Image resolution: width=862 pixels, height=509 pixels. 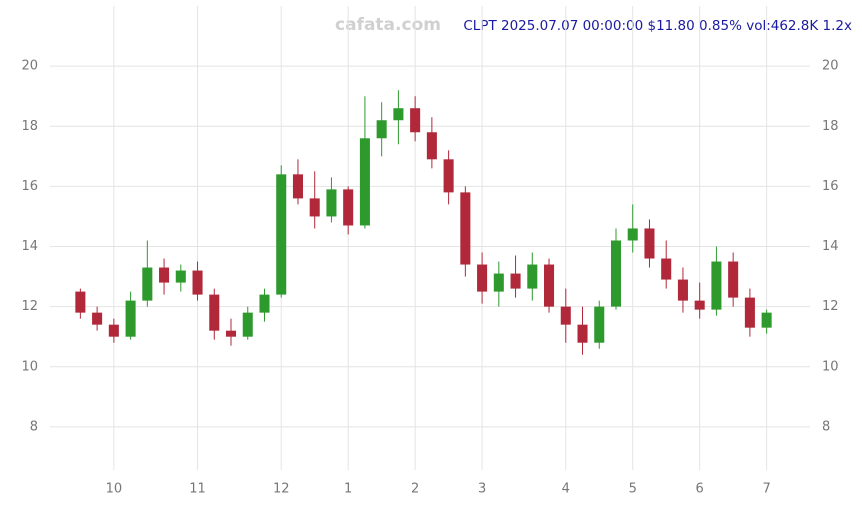 What do you see at coordinates (348, 489) in the screenshot?
I see `x-tick-label: 1` at bounding box center [348, 489].